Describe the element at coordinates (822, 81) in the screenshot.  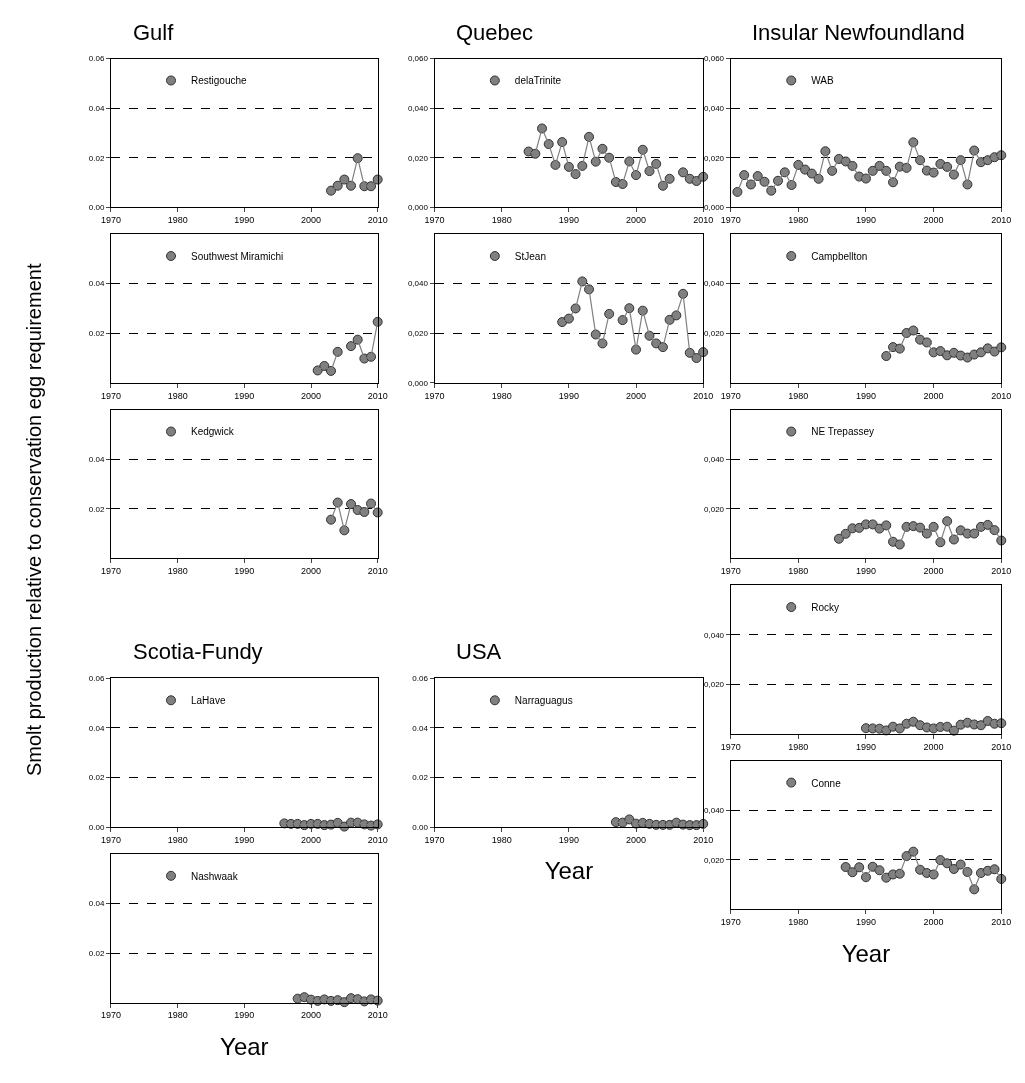
I see `legend-label: WAB` at that location.